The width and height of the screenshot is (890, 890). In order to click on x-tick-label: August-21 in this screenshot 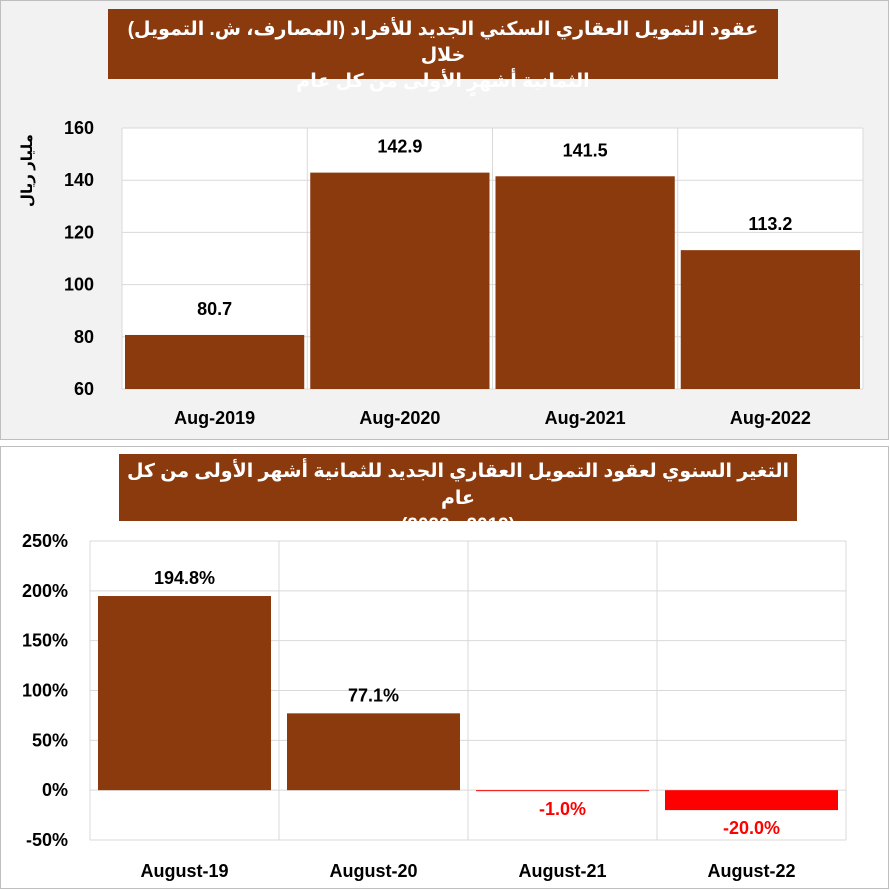, I will do `click(562, 871)`.